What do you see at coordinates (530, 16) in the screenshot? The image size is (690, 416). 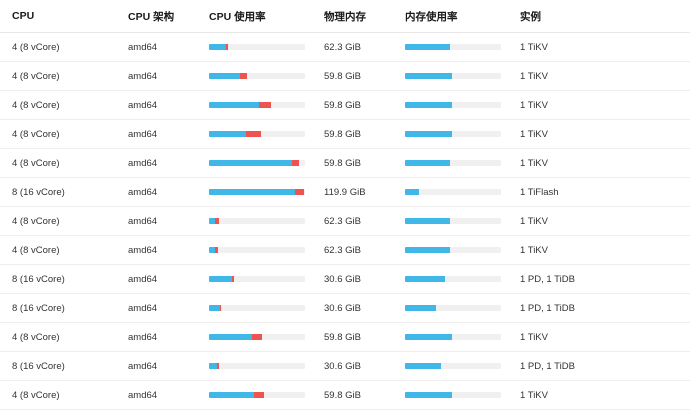 I see `header-instances: 实例` at bounding box center [530, 16].